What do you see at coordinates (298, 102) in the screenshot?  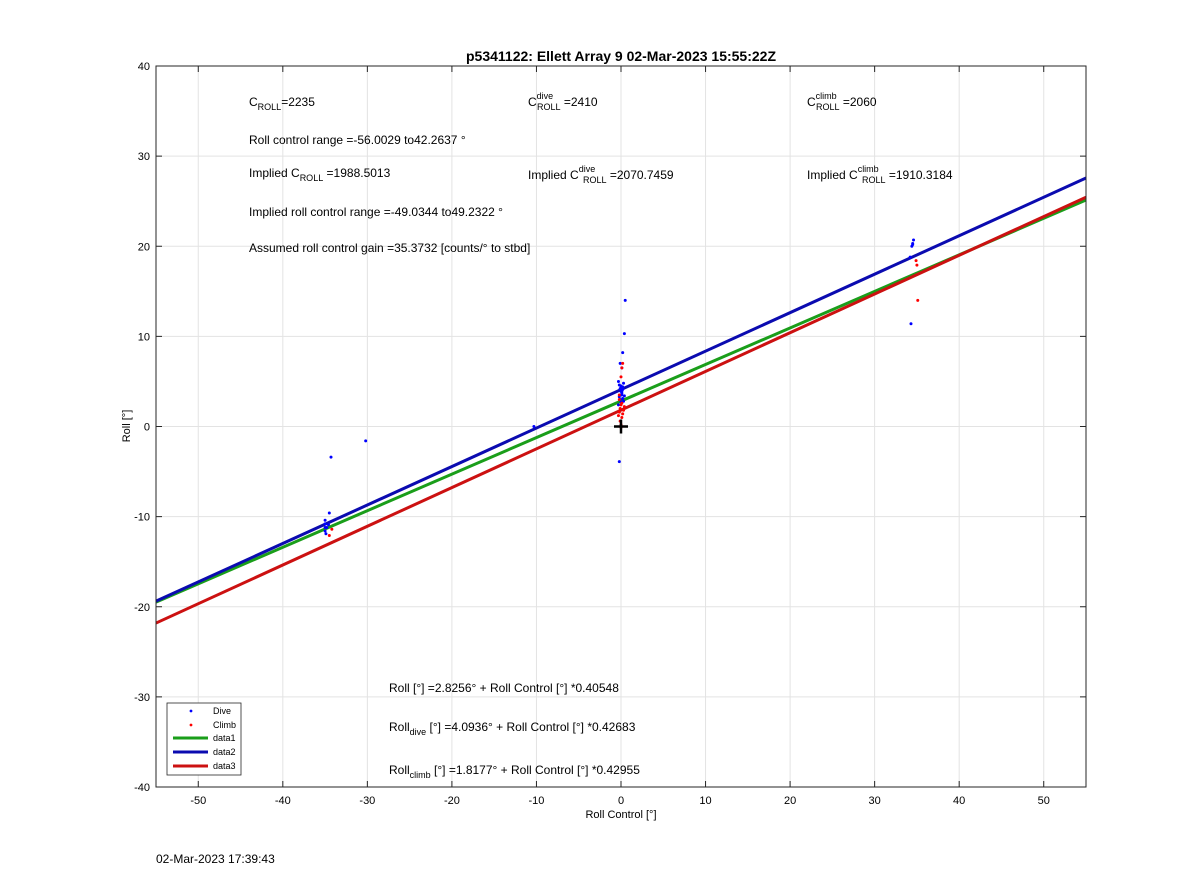 I see `c-roll-value: =2235` at bounding box center [298, 102].